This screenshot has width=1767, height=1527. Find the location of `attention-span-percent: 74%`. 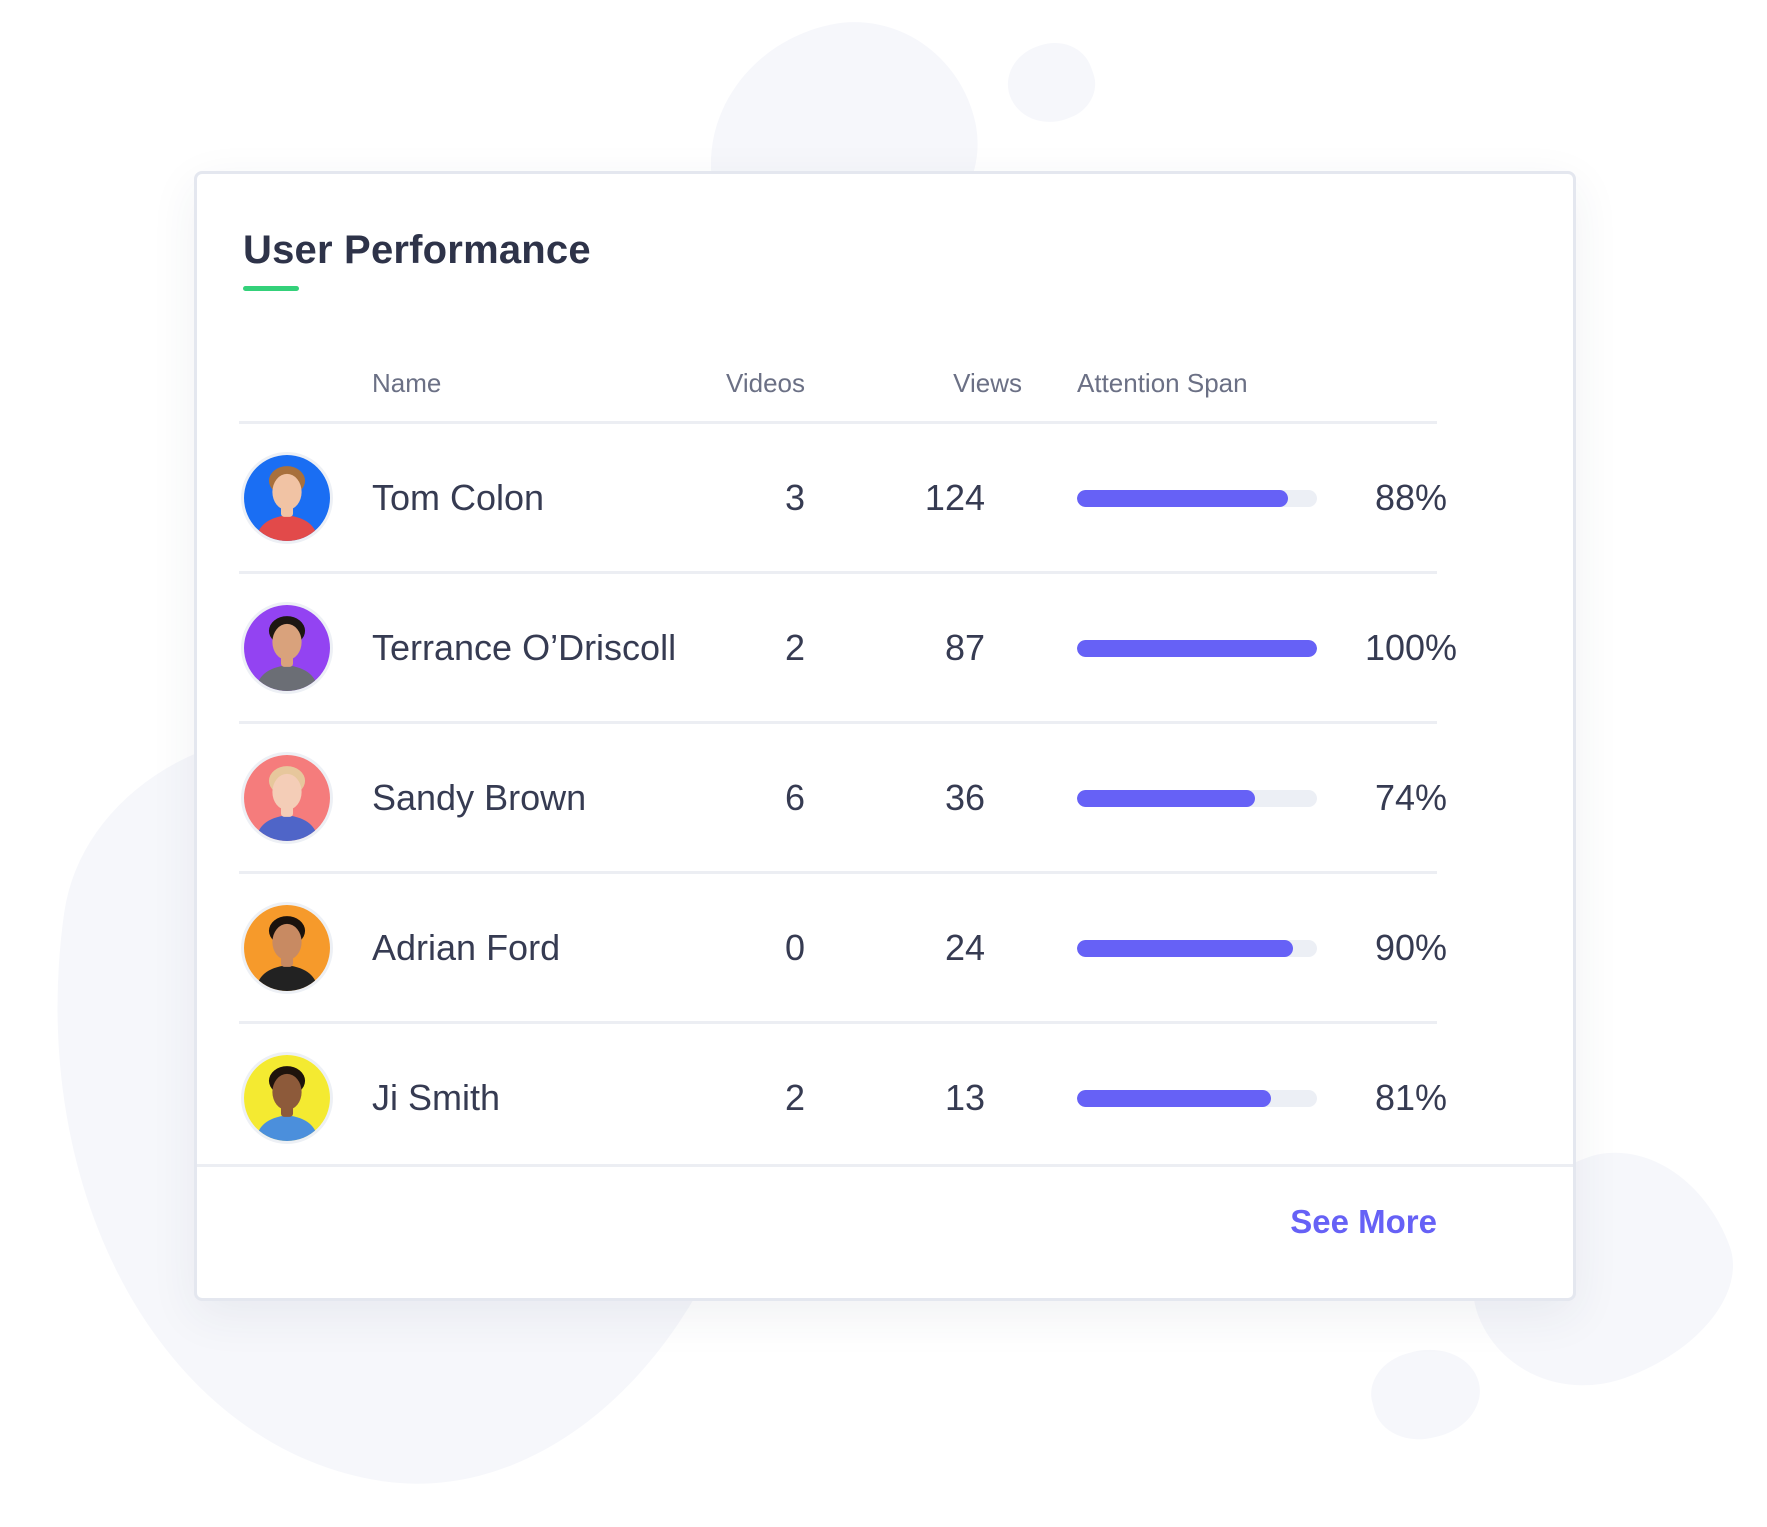

attention-span-percent: 74% is located at coordinates (1411, 797).